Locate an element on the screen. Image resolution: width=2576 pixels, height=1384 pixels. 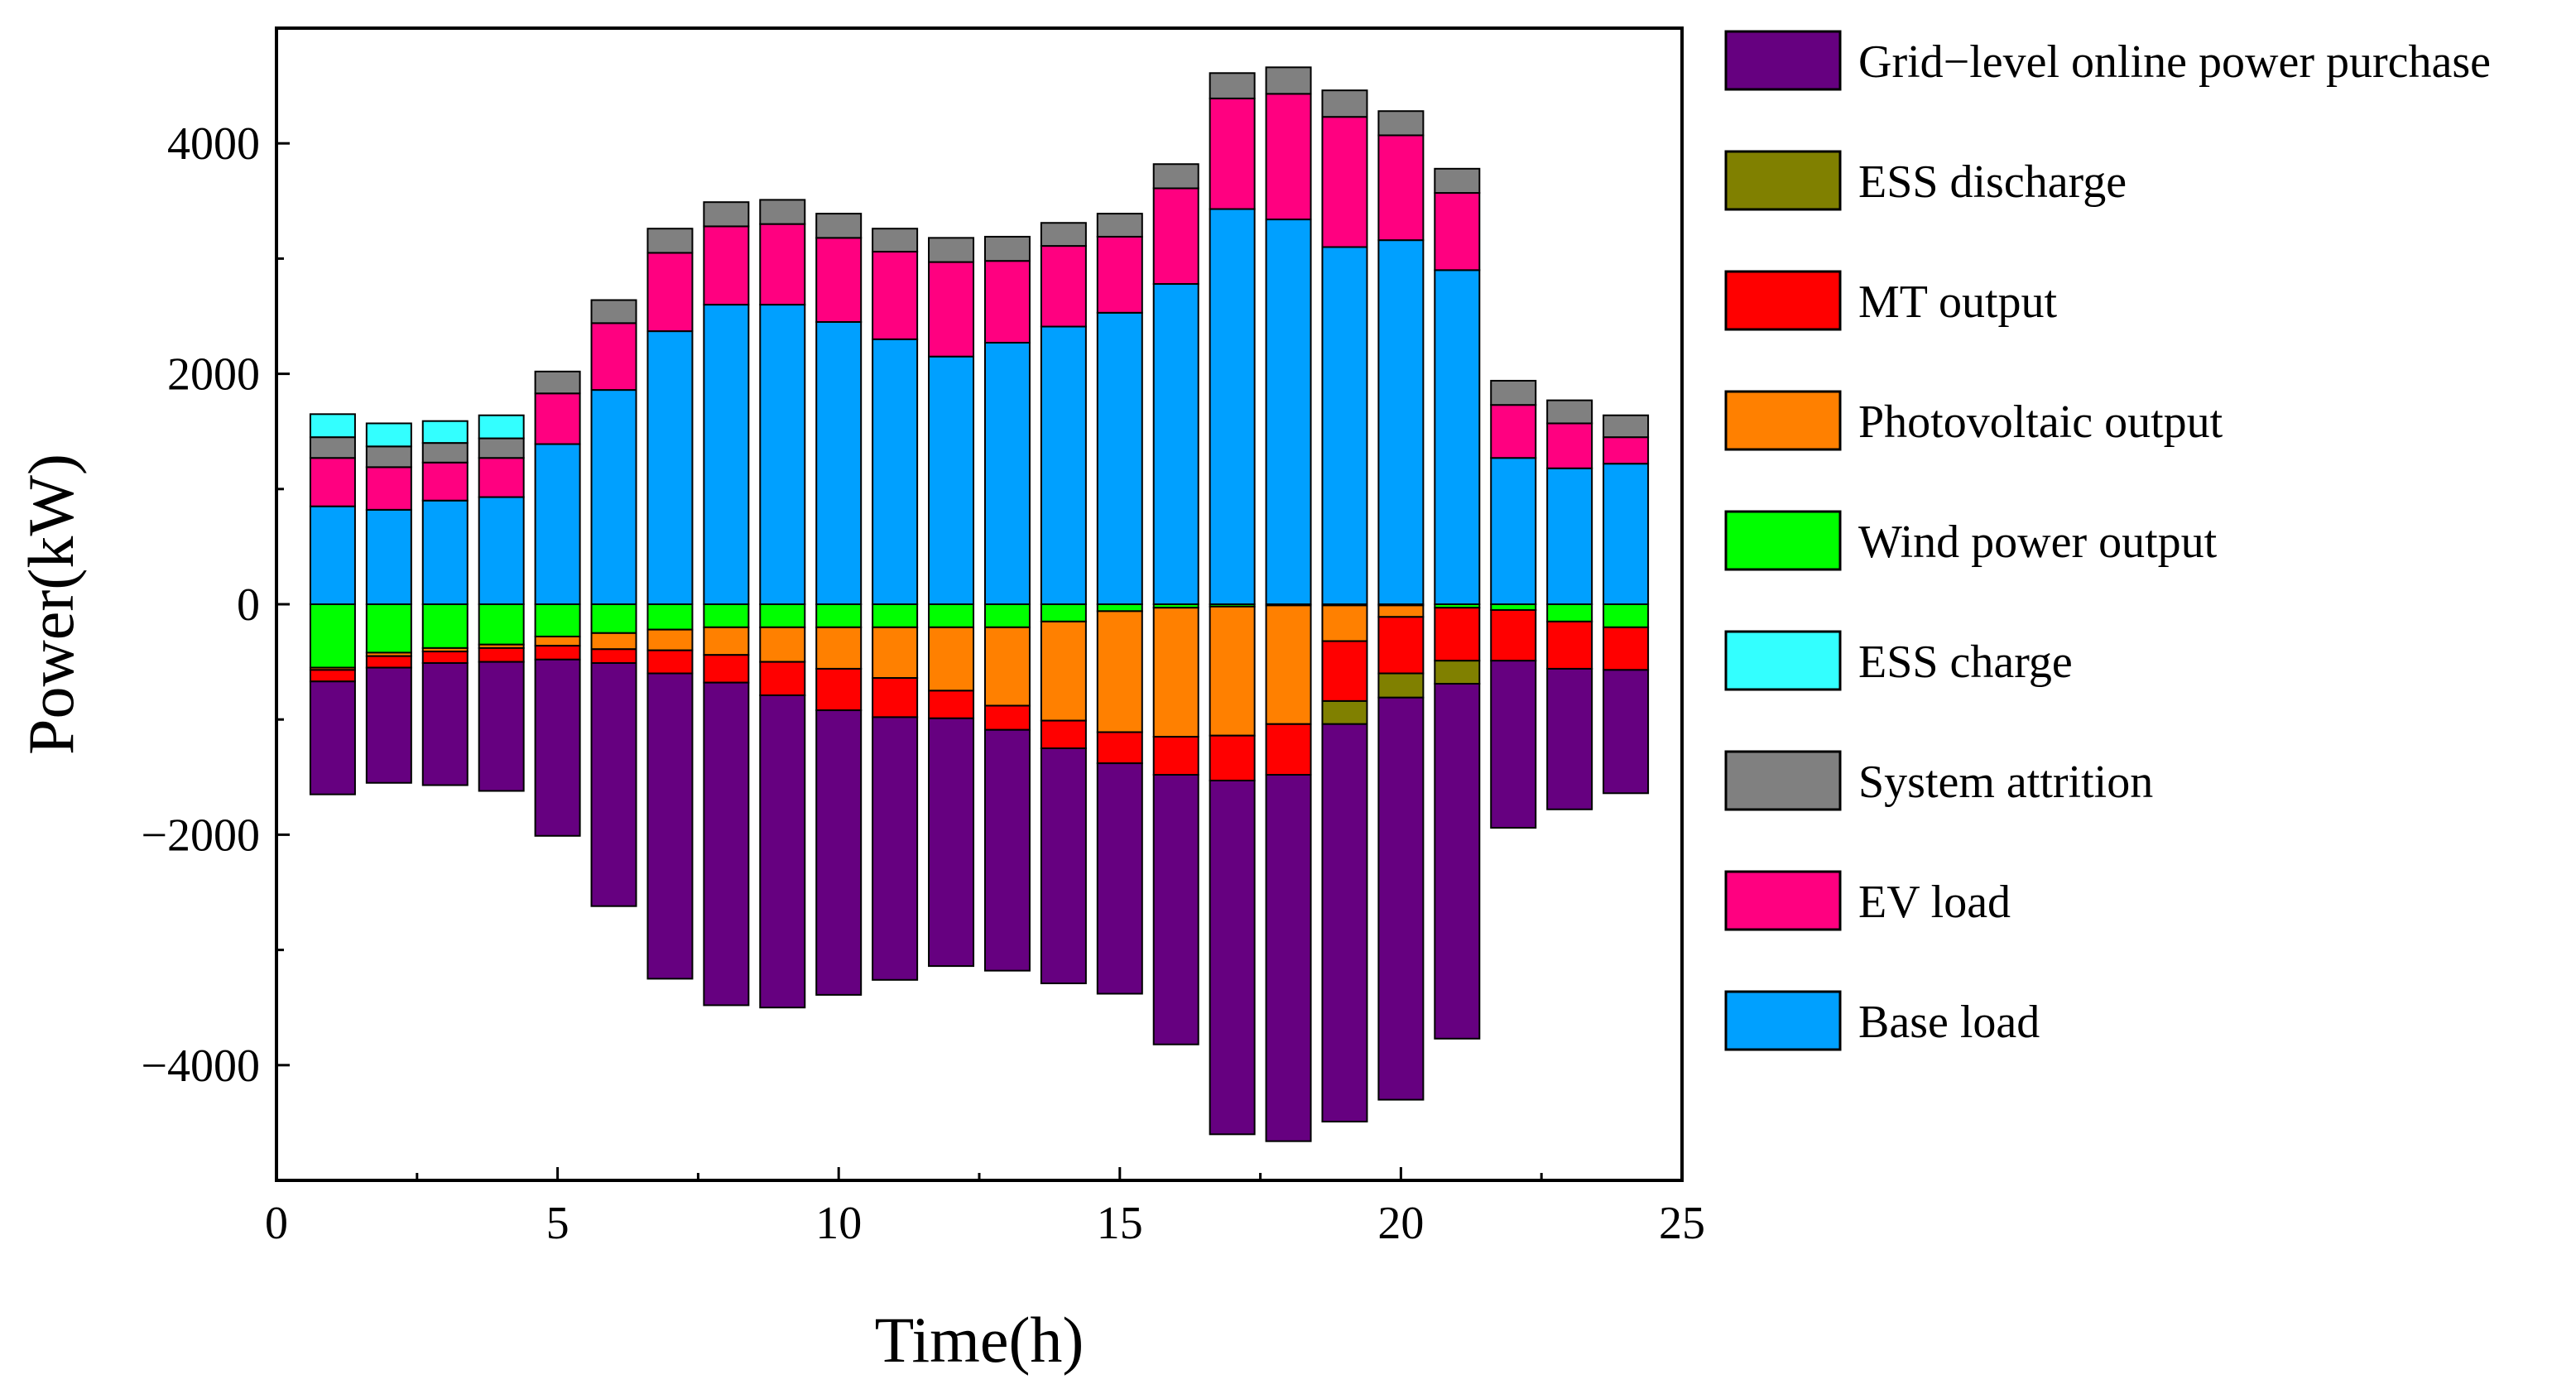
bar-mt-output-h17 is located at coordinates (1232, 757).